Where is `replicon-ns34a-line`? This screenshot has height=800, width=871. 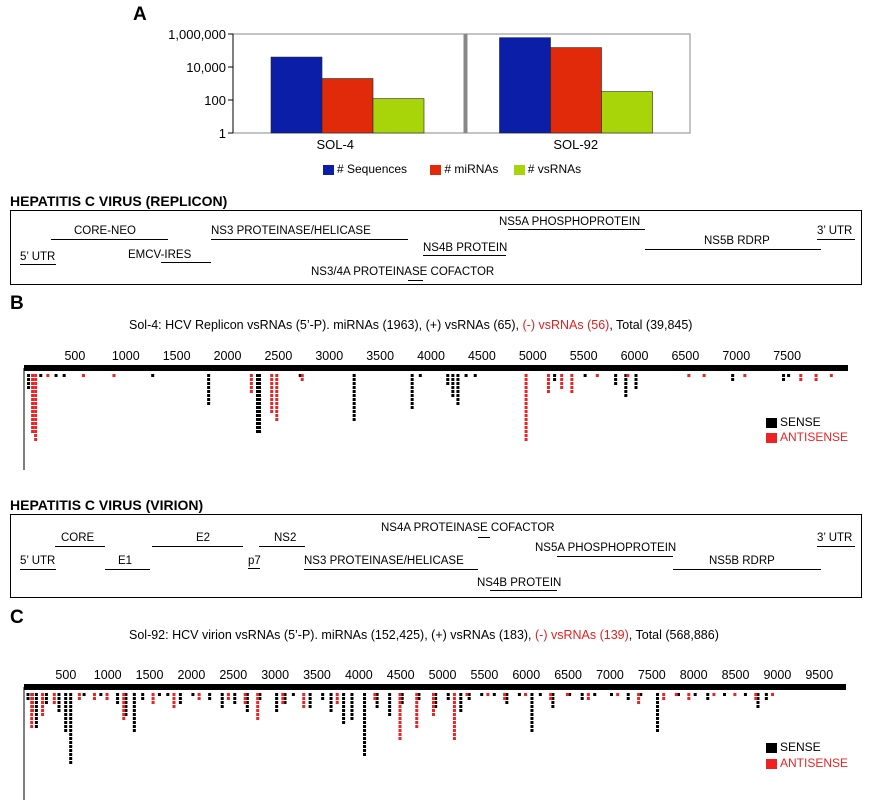
replicon-ns34a-line is located at coordinates (415, 280).